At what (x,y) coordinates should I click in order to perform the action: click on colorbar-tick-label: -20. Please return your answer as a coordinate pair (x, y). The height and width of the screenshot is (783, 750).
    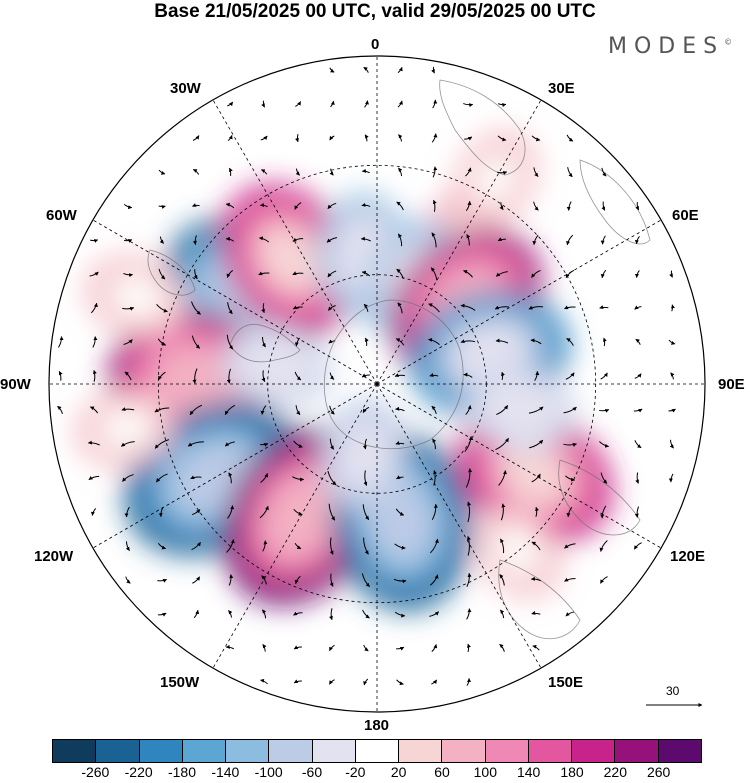
    Looking at the image, I should click on (355, 772).